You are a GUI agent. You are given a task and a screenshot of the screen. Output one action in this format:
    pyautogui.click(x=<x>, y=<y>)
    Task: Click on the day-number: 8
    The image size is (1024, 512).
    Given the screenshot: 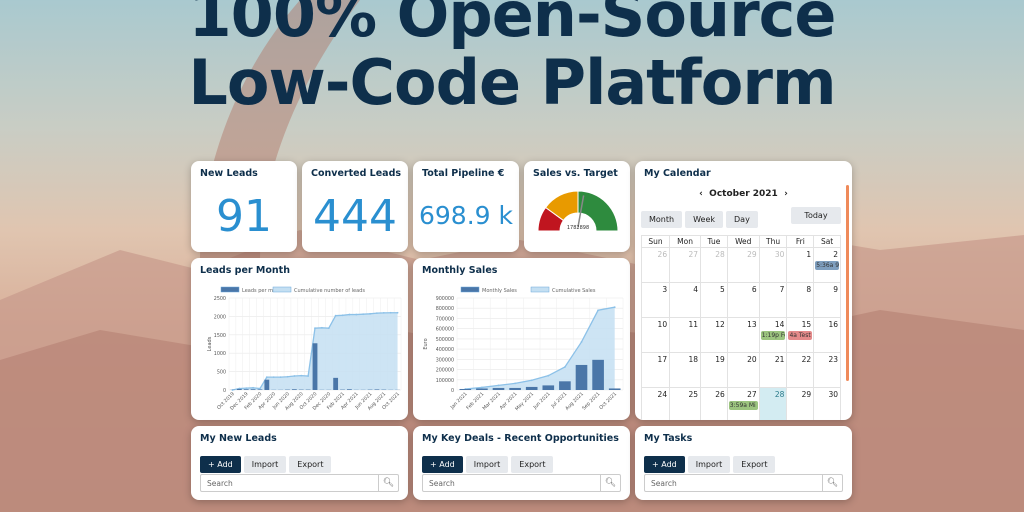 What is the action you would take?
    pyautogui.click(x=809, y=289)
    